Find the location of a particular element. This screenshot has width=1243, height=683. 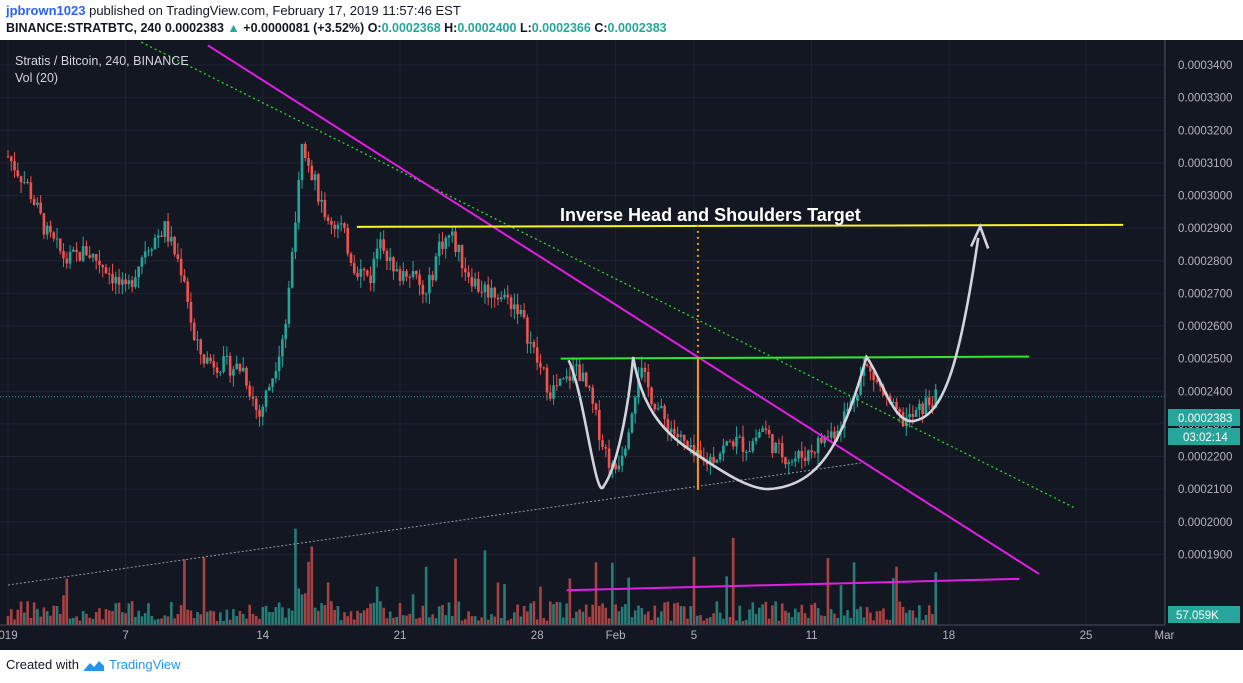

close-label: C: is located at coordinates (601, 28).